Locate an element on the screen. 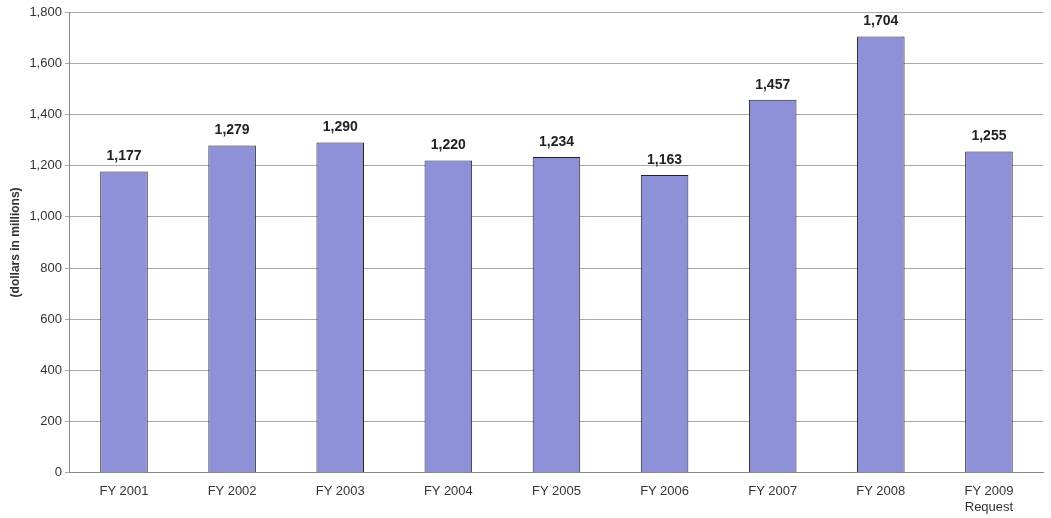  y-tick-label: 1,600 is located at coordinates (45, 62).